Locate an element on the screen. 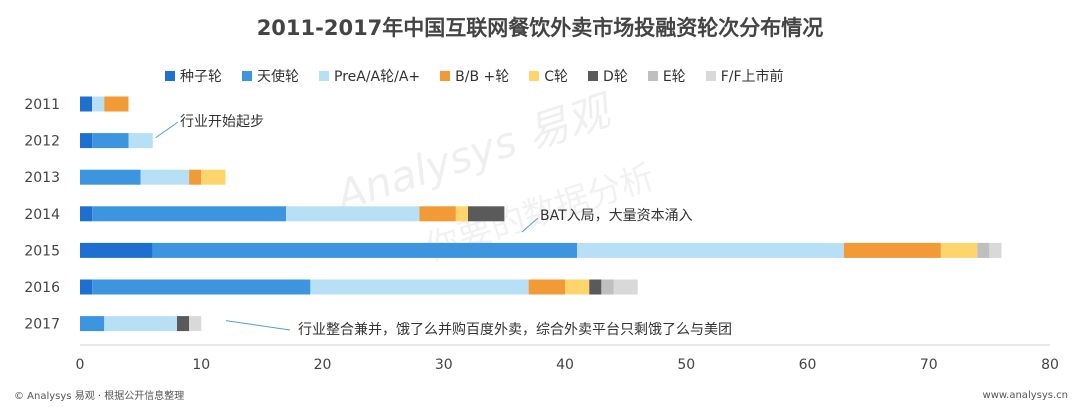 This screenshot has width=1080, height=407. legend-label: 天使轮 is located at coordinates (278, 77).